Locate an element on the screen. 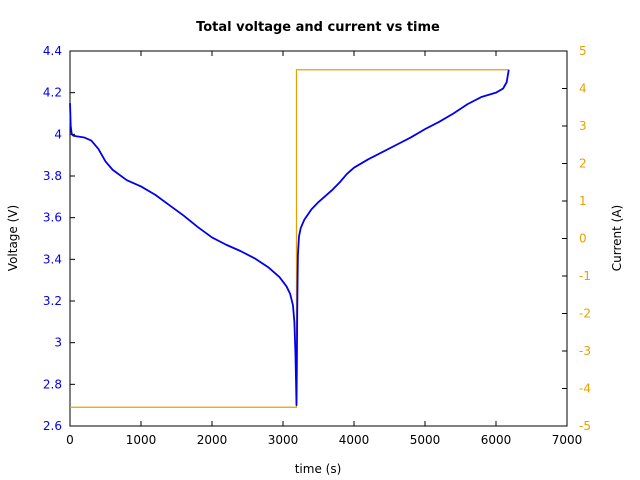  y-right-tick-label: 2 is located at coordinates (583, 164).